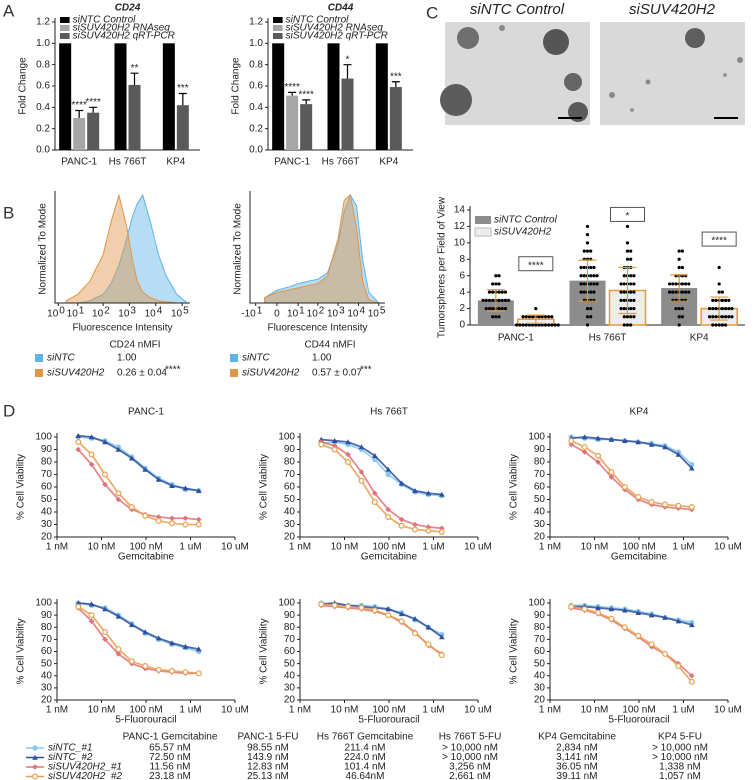  What do you see at coordinates (680, 775) in the screenshot?
I see `table-cell: 1,057 nM` at bounding box center [680, 775].